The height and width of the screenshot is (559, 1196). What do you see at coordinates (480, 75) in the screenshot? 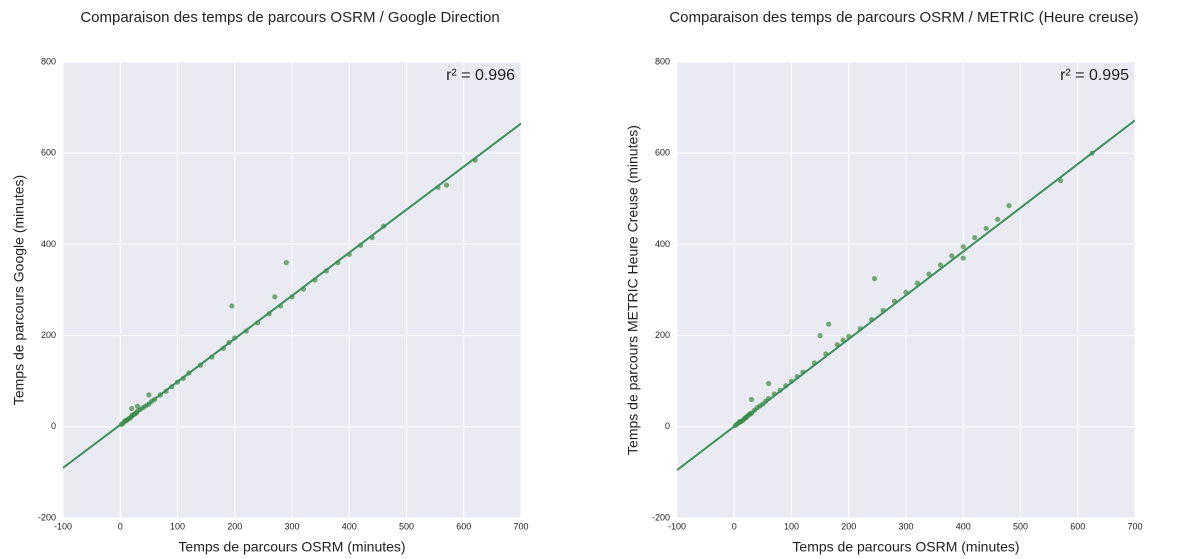
I see `annotation: r² = 0.996` at bounding box center [480, 75].